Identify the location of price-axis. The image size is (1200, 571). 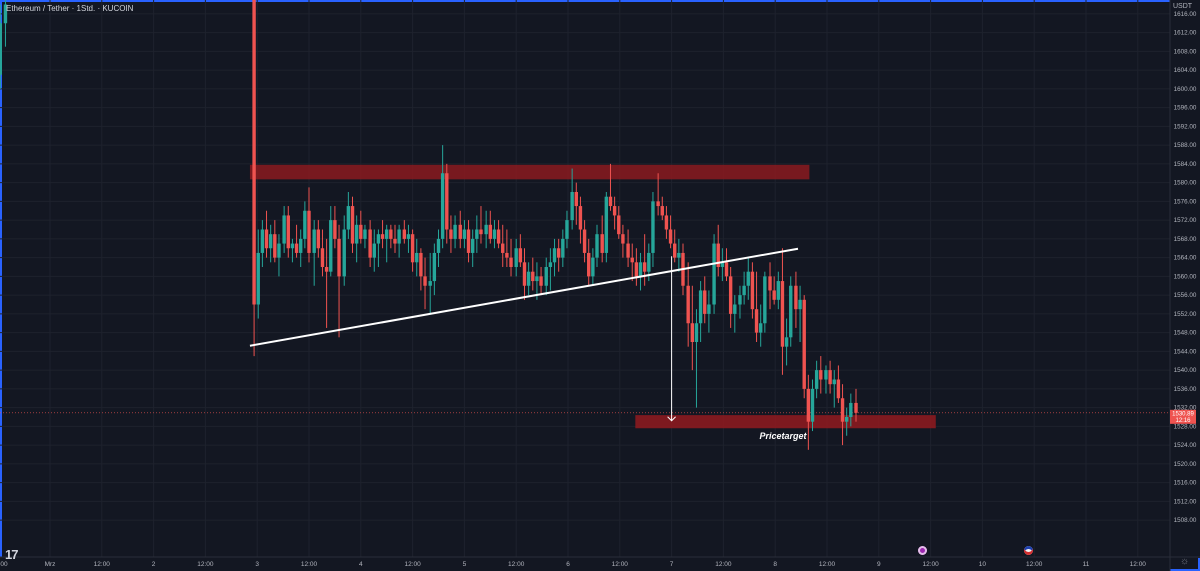
(1185, 279).